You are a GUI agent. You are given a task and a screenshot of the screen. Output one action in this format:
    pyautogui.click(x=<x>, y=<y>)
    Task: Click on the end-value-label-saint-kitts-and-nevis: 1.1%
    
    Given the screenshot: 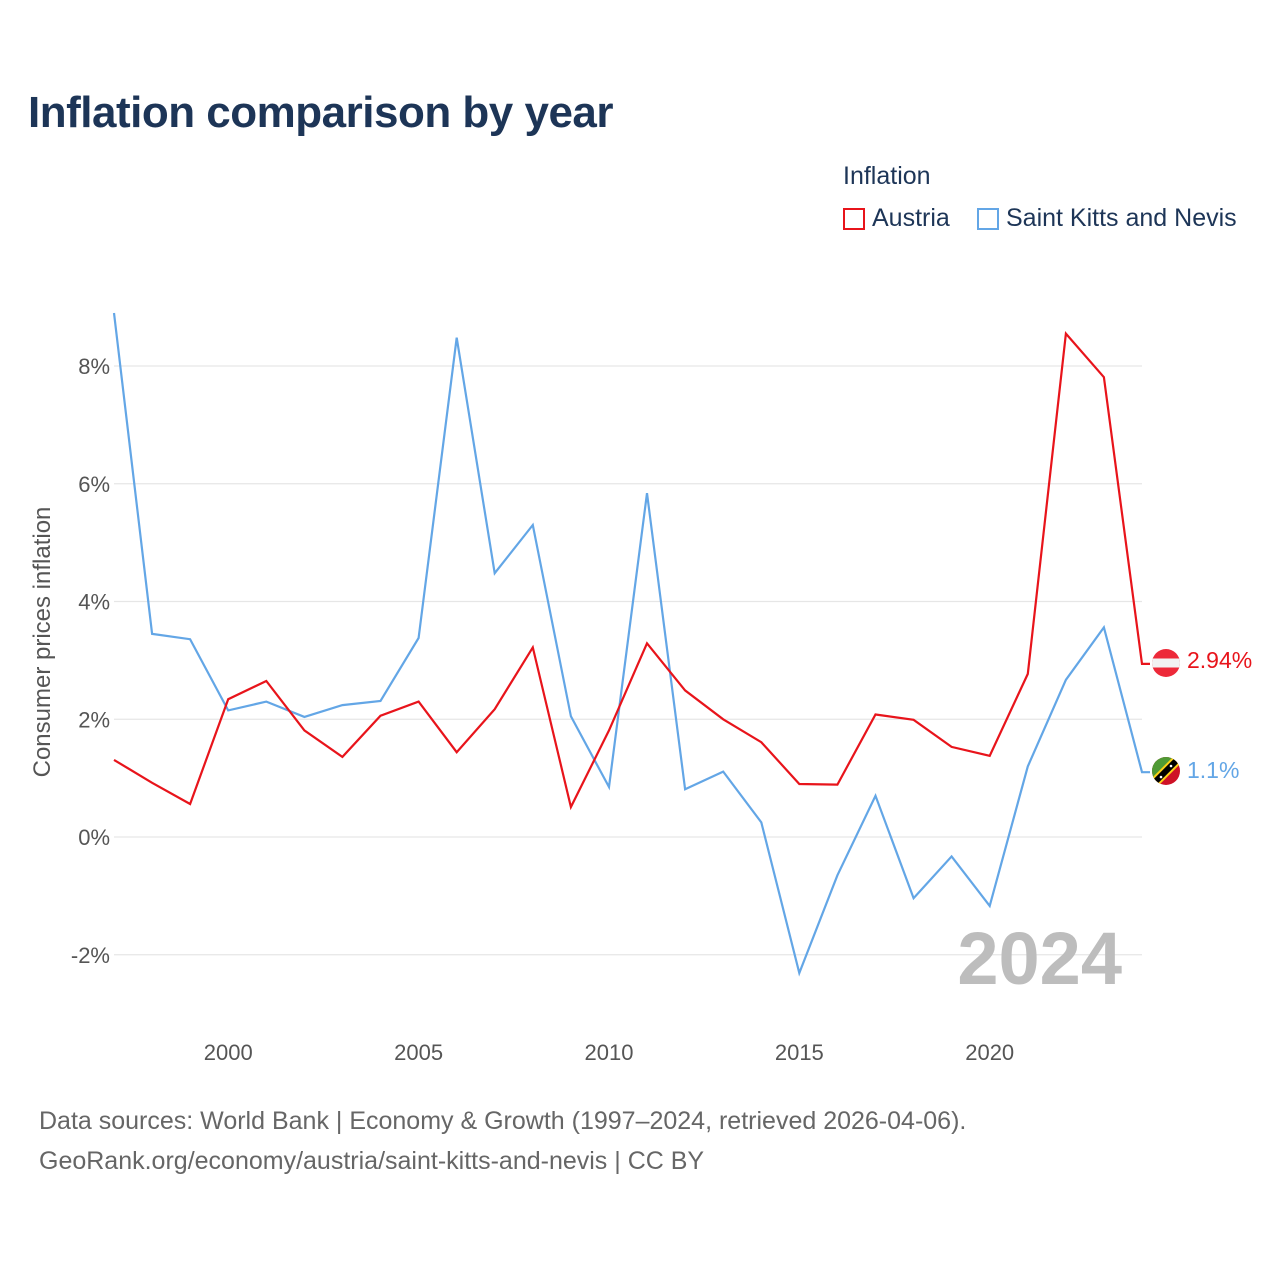 What is the action you would take?
    pyautogui.click(x=1213, y=770)
    